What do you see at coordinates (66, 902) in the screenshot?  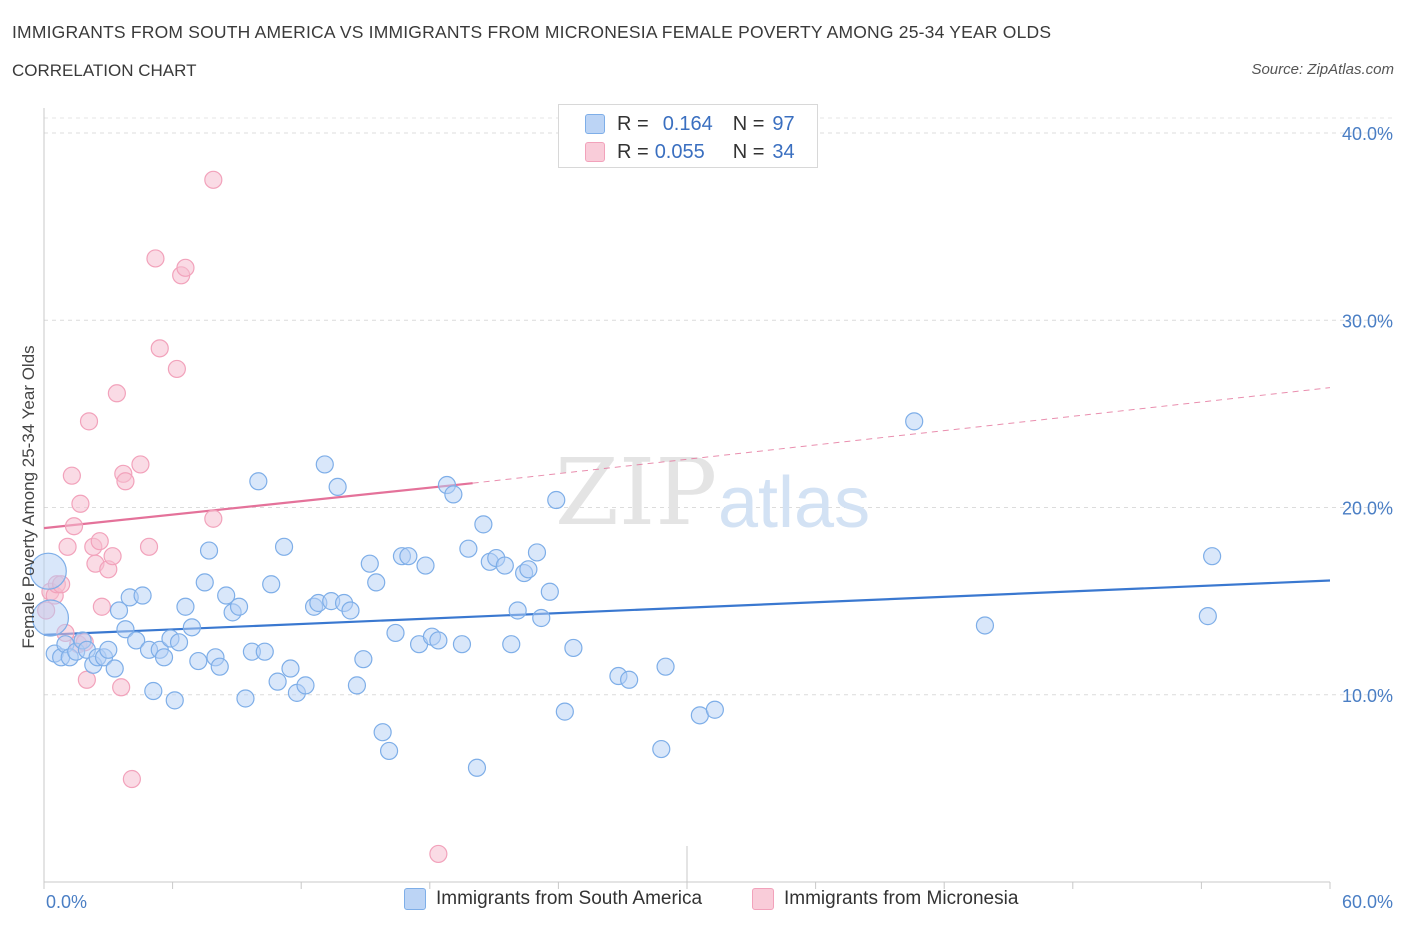 I see `x-tick-label-0: 0.0%` at bounding box center [66, 902].